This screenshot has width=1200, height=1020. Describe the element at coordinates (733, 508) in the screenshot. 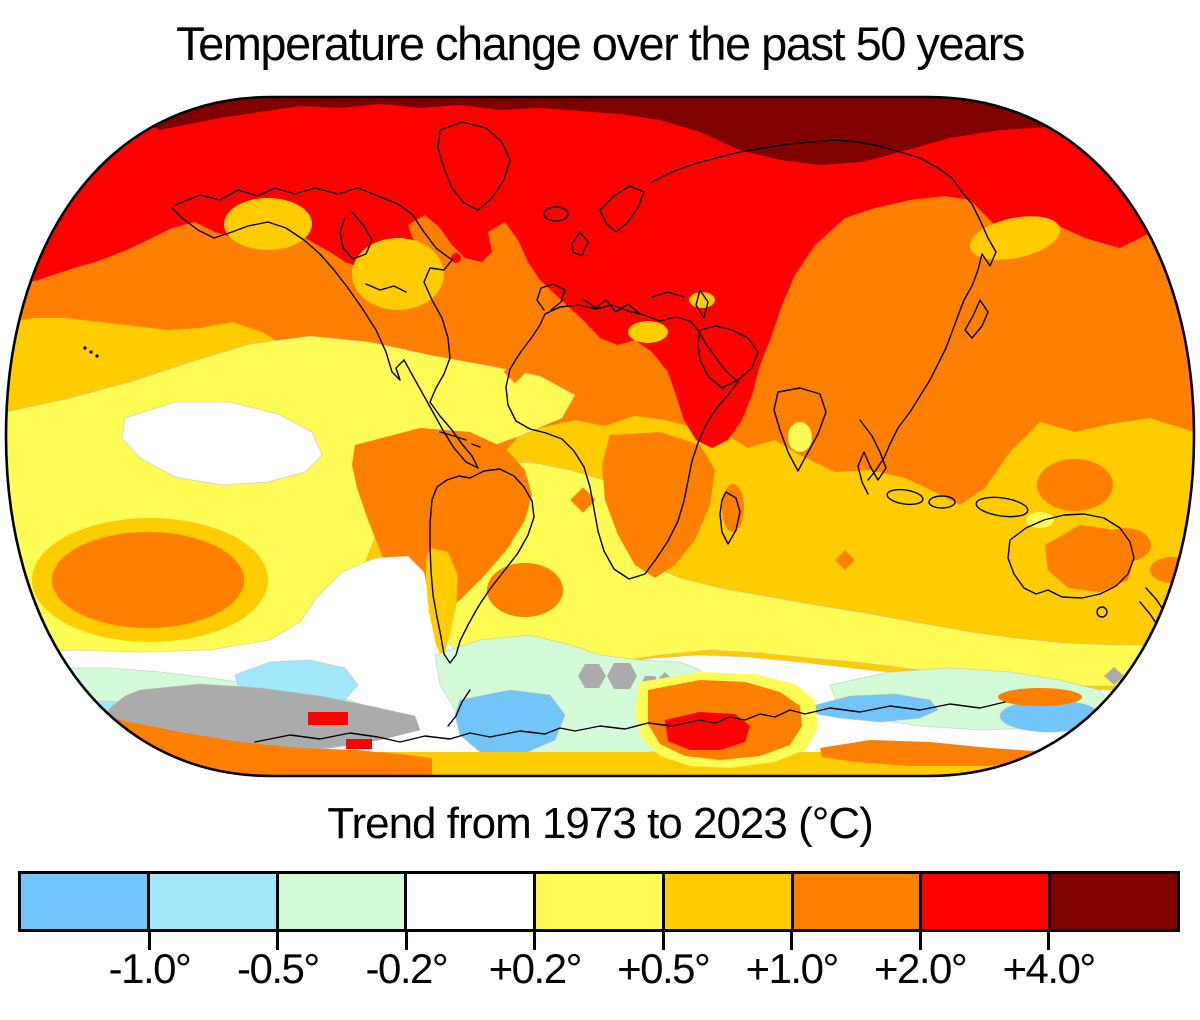

I see `region-madagascar-orange` at that location.